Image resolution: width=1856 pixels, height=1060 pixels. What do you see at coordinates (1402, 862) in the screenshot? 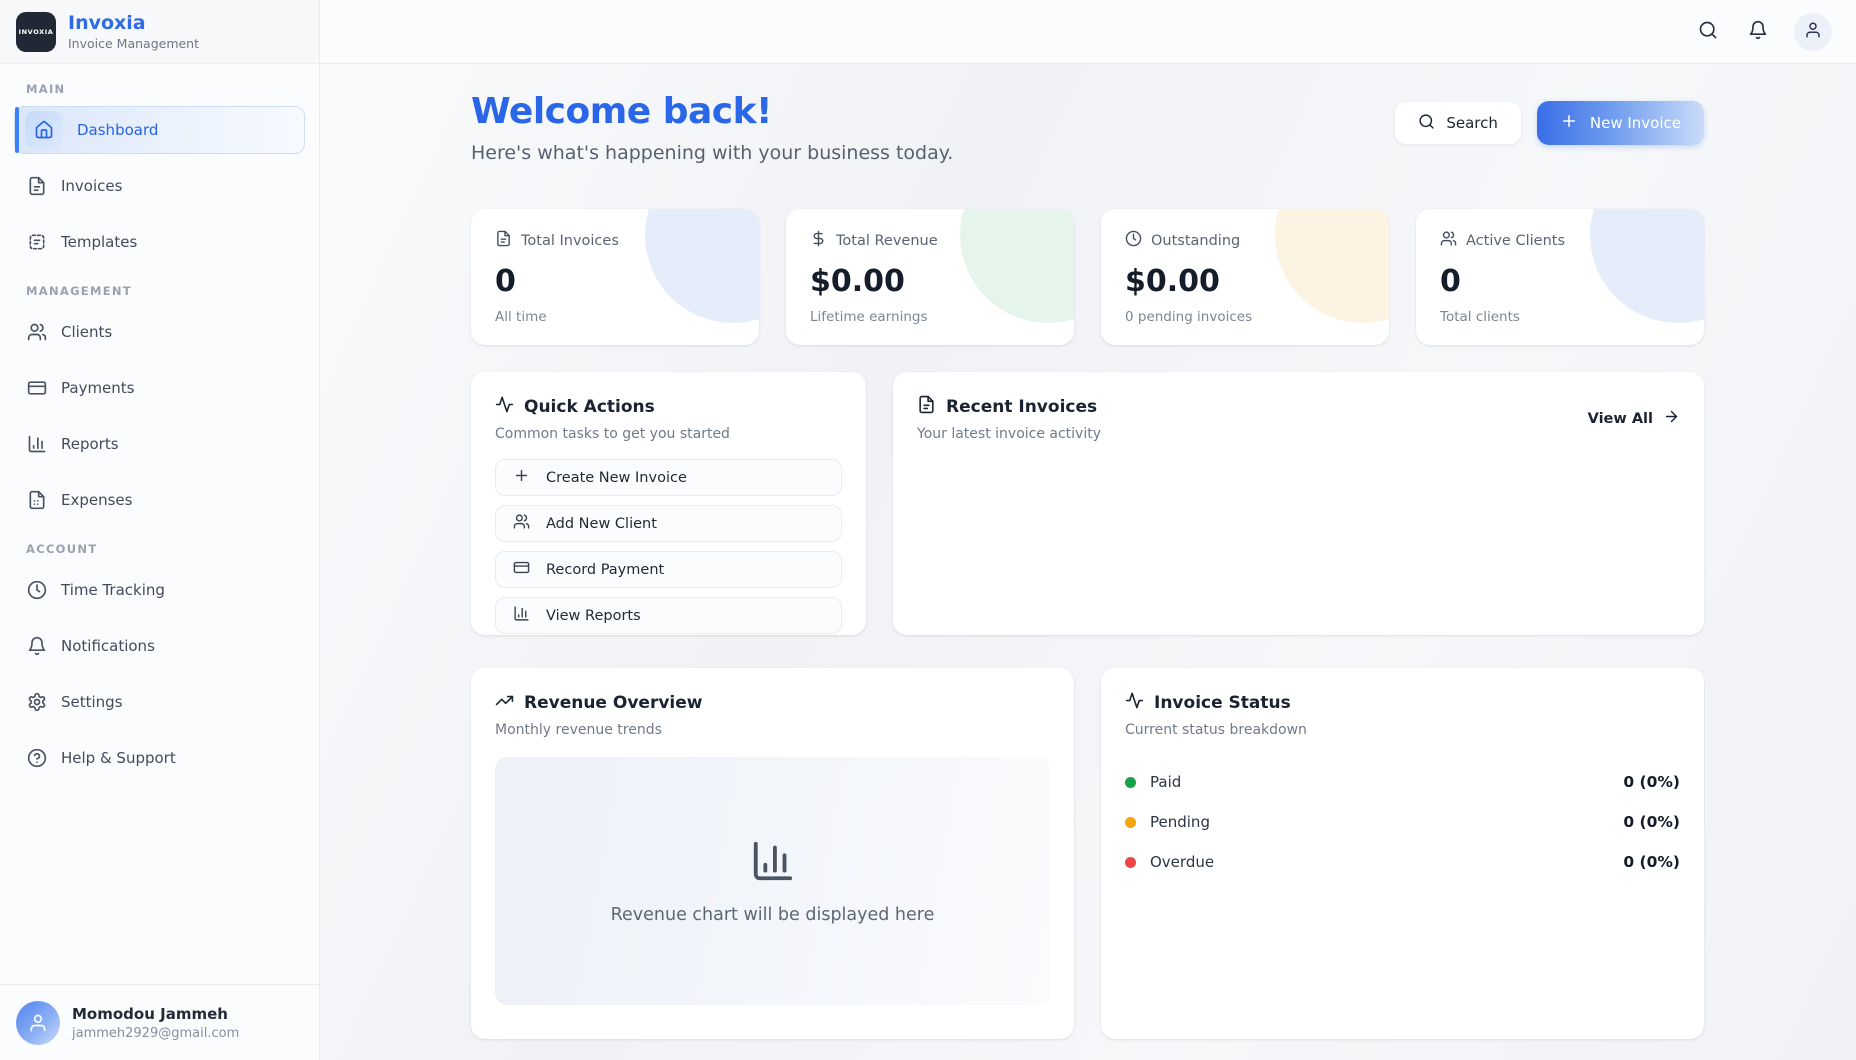
I see `status-row-overdue: Overdue 0 (0%)` at bounding box center [1402, 862].